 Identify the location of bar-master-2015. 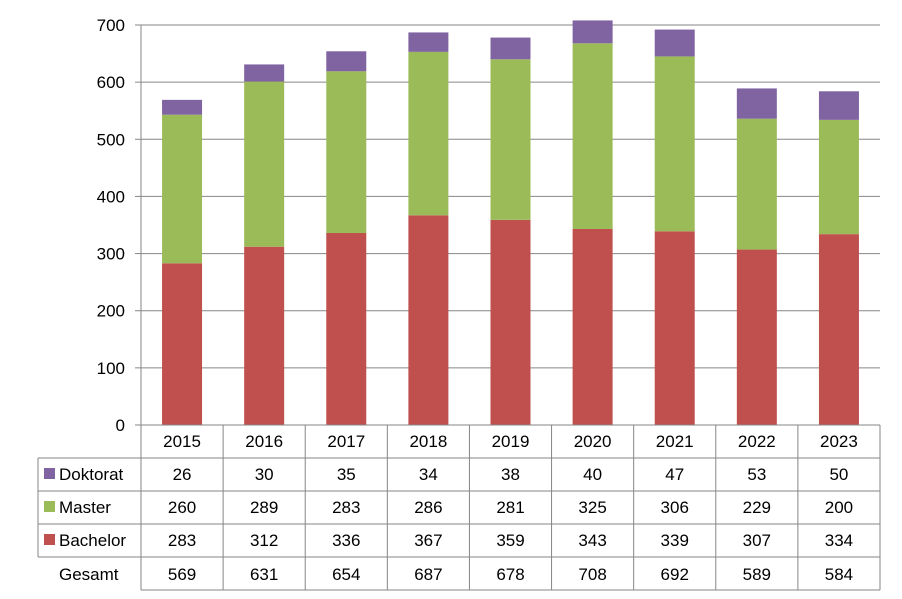
(182, 189).